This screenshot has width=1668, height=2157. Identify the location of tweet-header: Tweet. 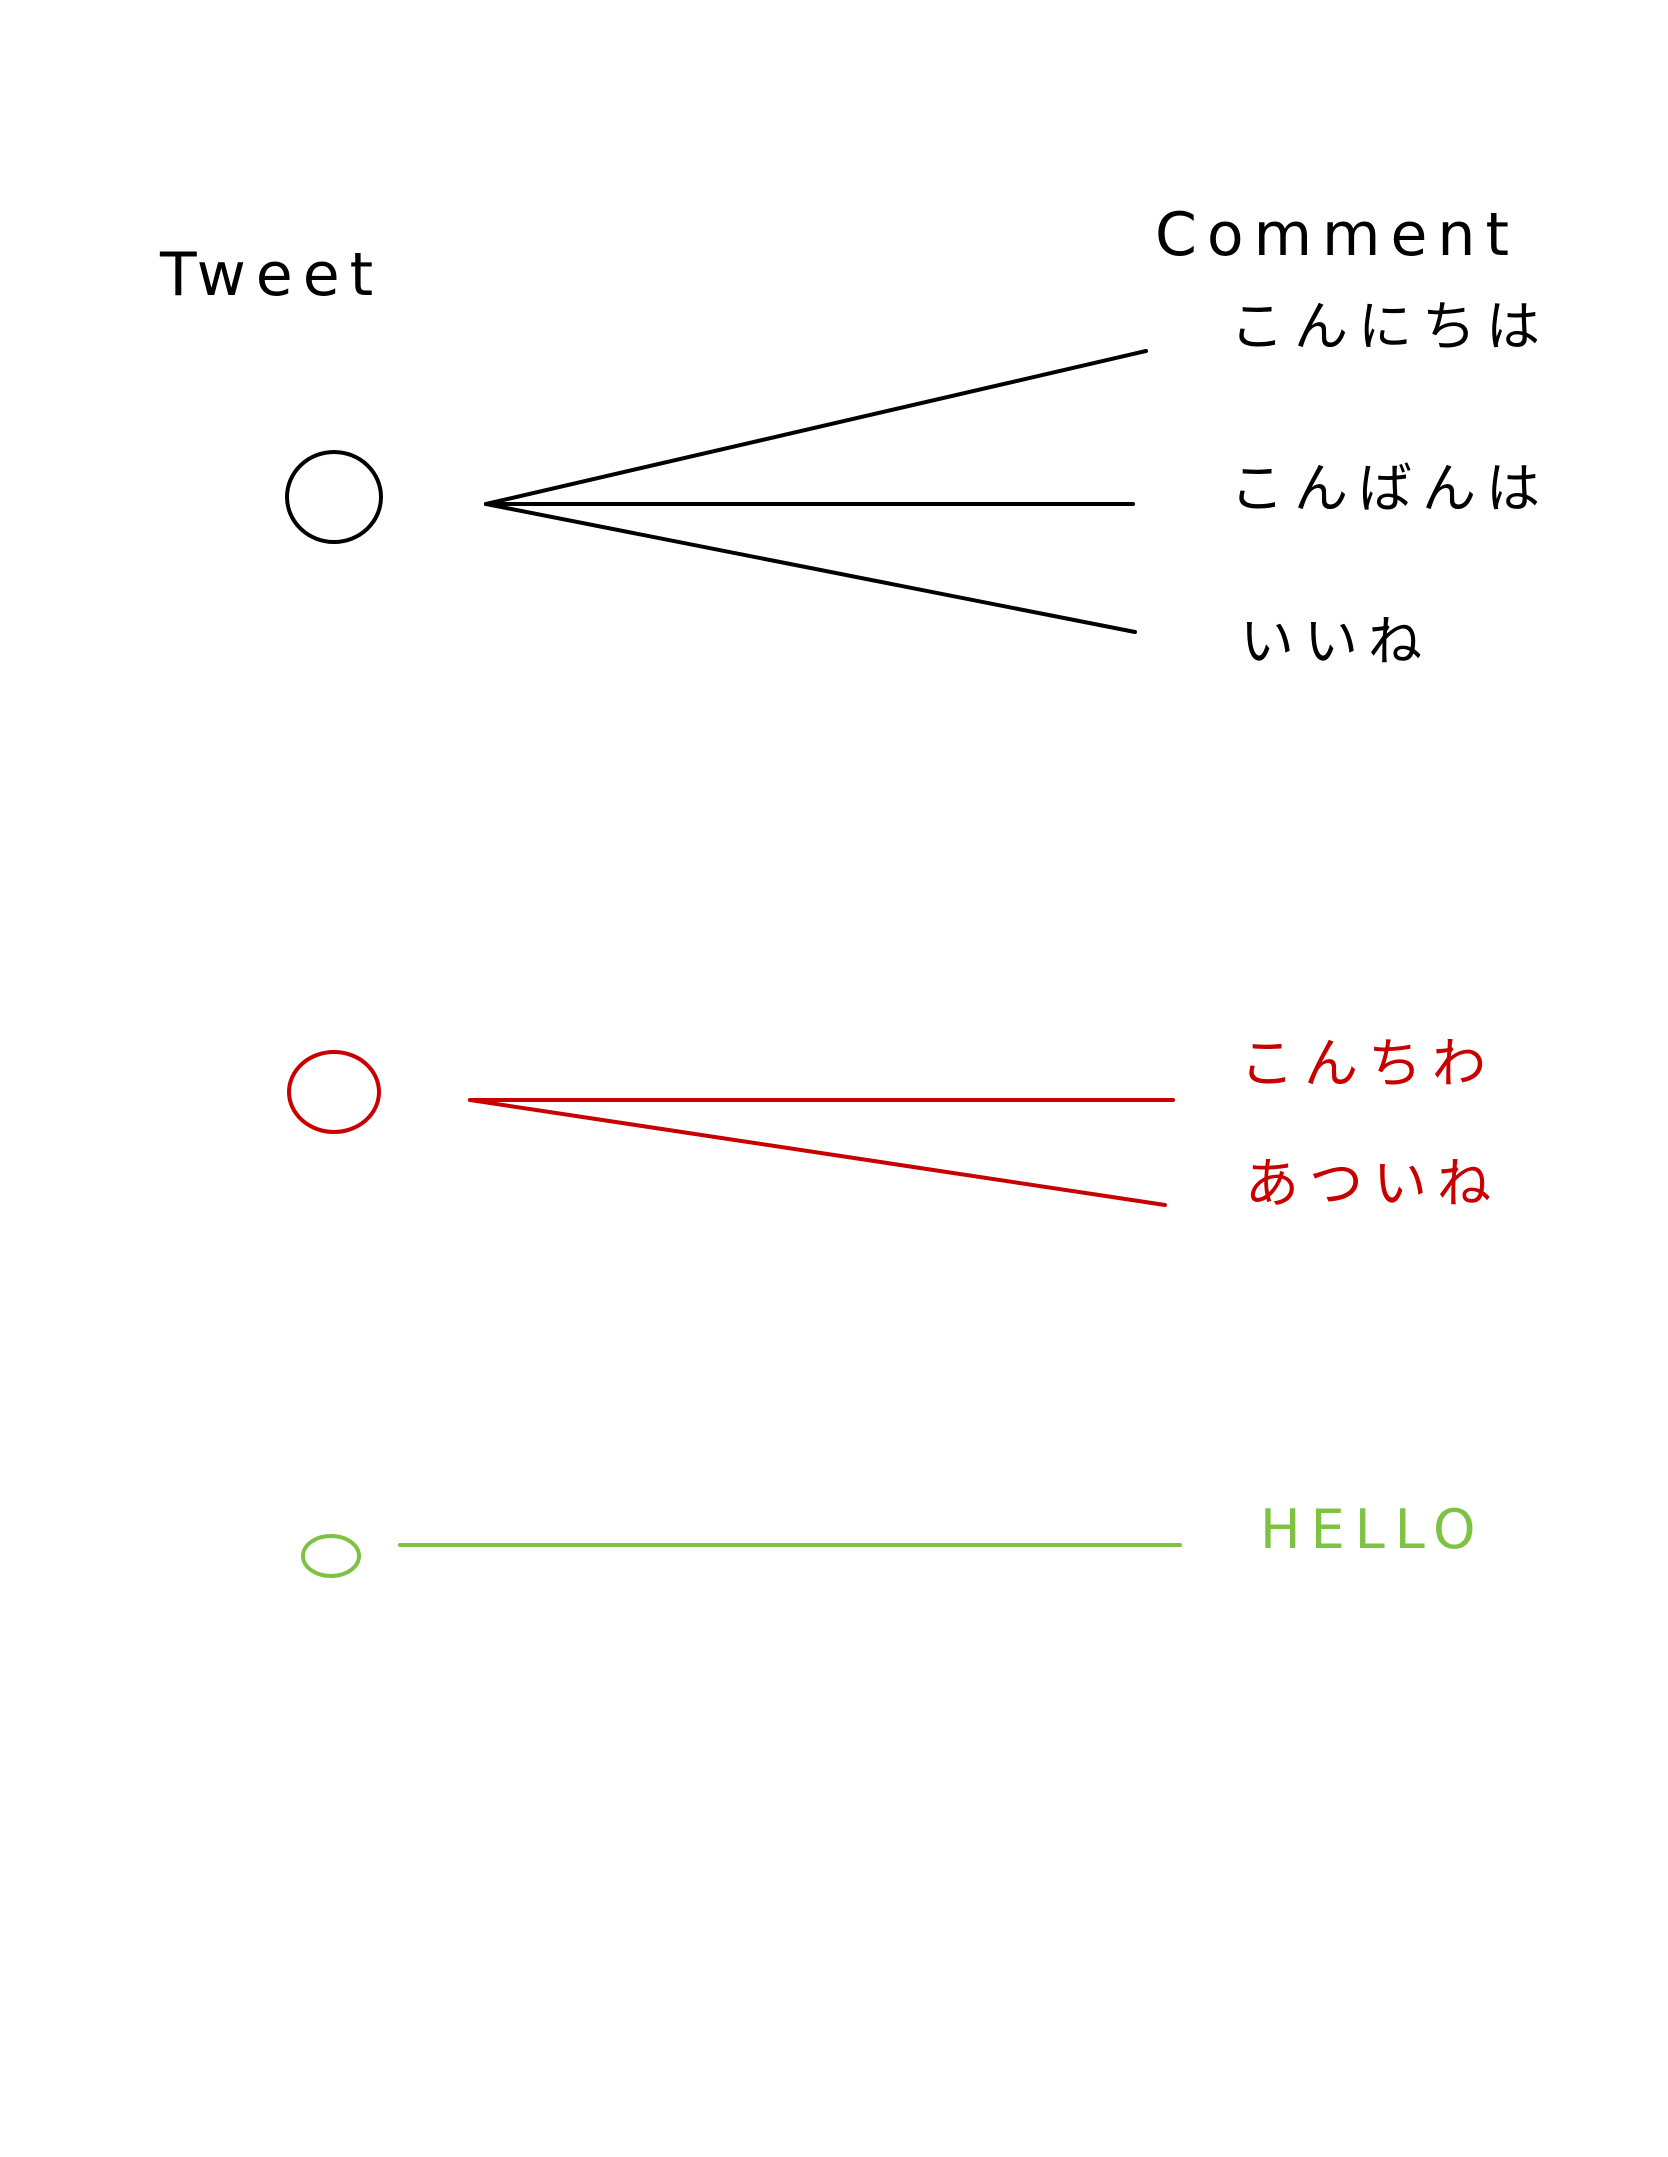
(271, 275).